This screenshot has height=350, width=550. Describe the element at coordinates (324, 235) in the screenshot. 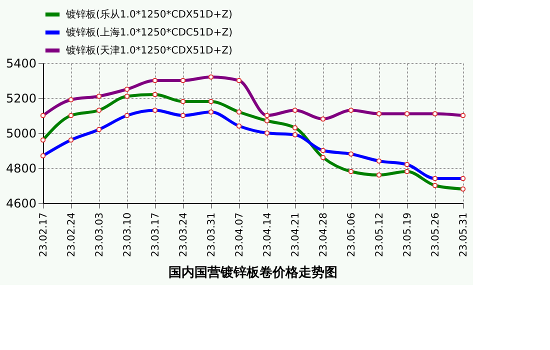

I see `x-tick-label: 23.04.28` at that location.